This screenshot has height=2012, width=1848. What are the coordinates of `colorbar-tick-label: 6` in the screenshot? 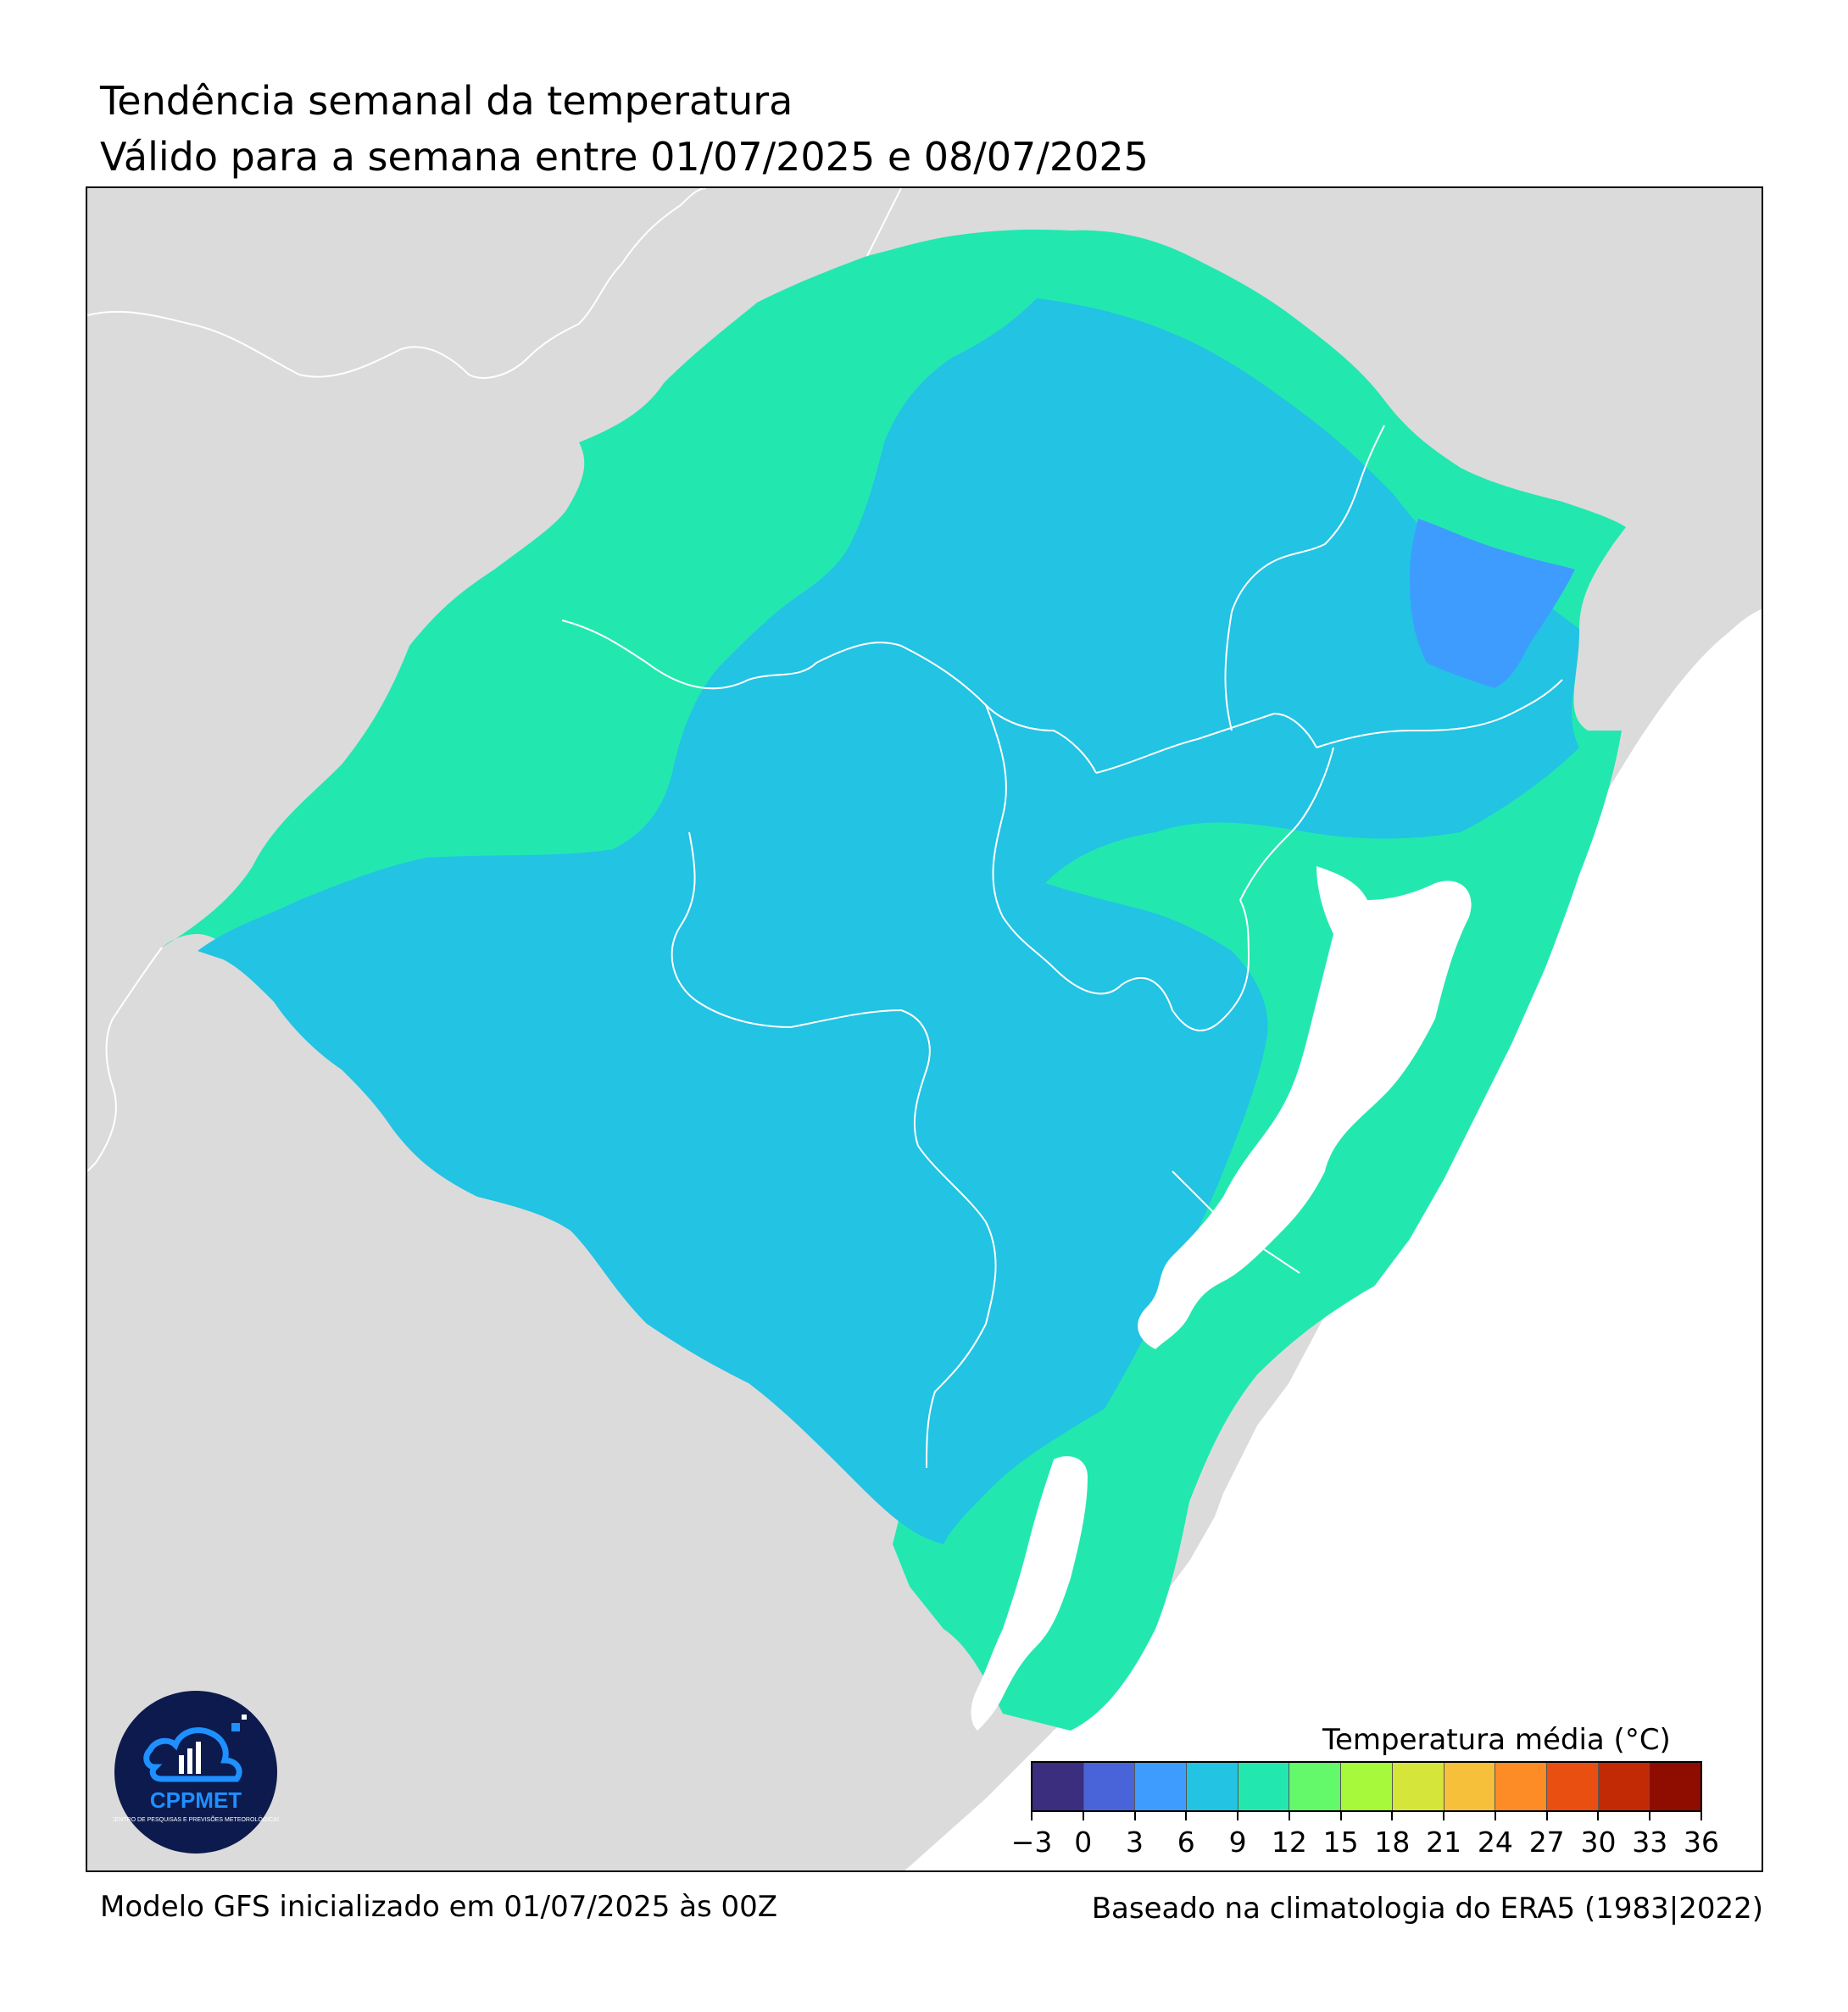 It's located at (1186, 1842).